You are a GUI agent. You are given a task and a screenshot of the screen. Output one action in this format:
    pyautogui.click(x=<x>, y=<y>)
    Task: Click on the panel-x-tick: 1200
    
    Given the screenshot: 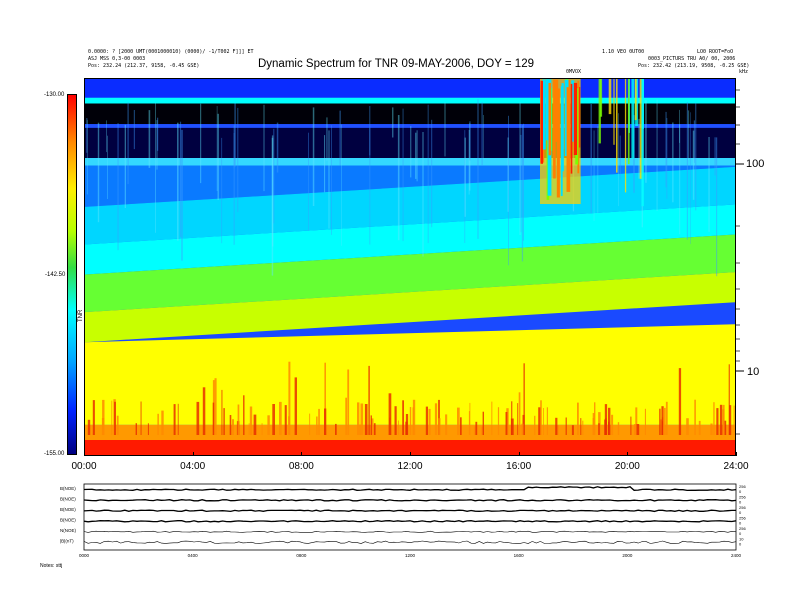 What is the action you would take?
    pyautogui.click(x=410, y=555)
    